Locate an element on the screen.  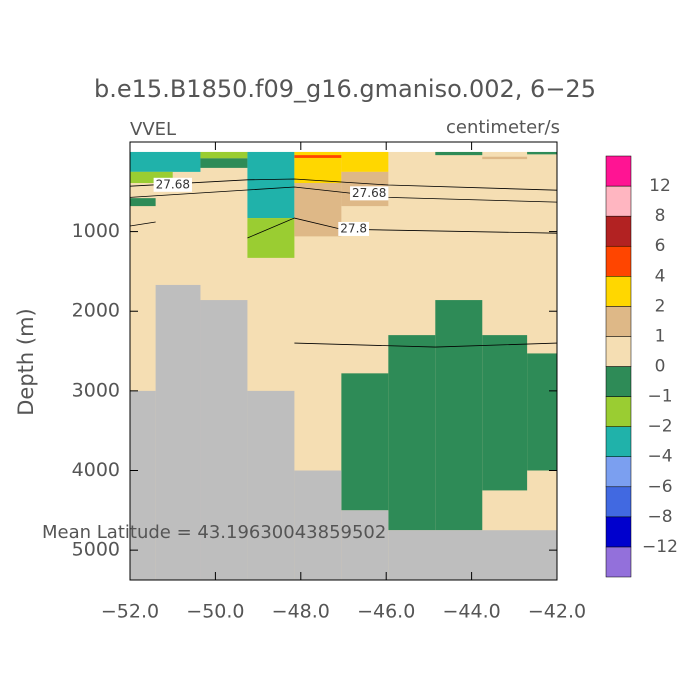
colorbar-label: −2 is located at coordinates (659, 427).